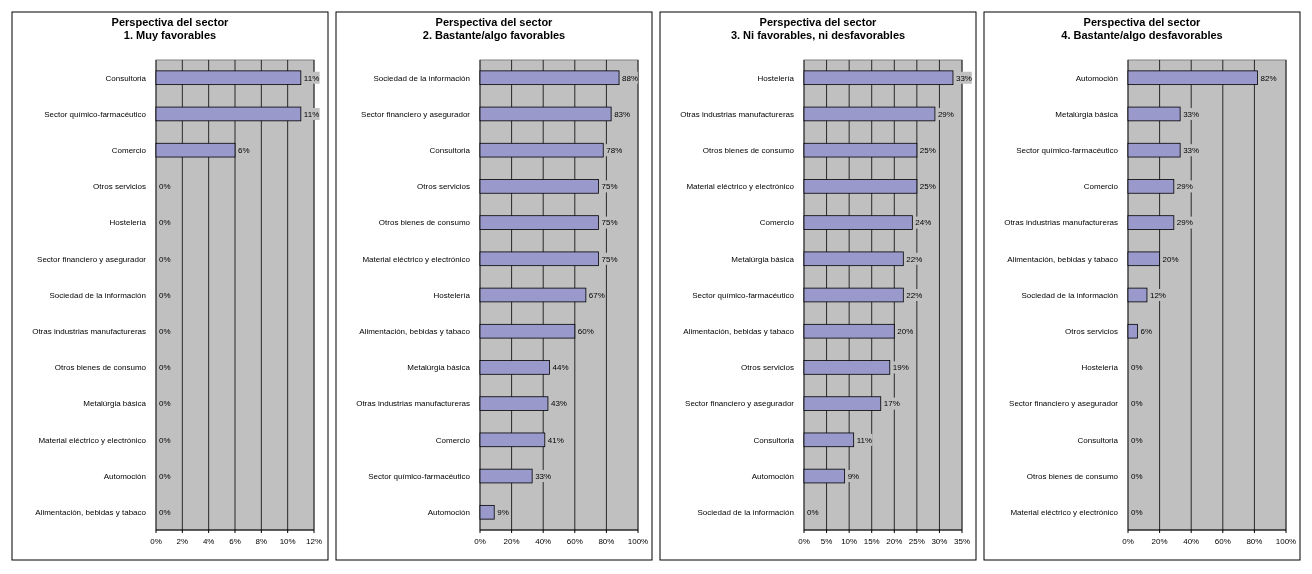 This screenshot has height=574, width=1312. What do you see at coordinates (1268, 78) in the screenshot?
I see `data-label: 82%` at bounding box center [1268, 78].